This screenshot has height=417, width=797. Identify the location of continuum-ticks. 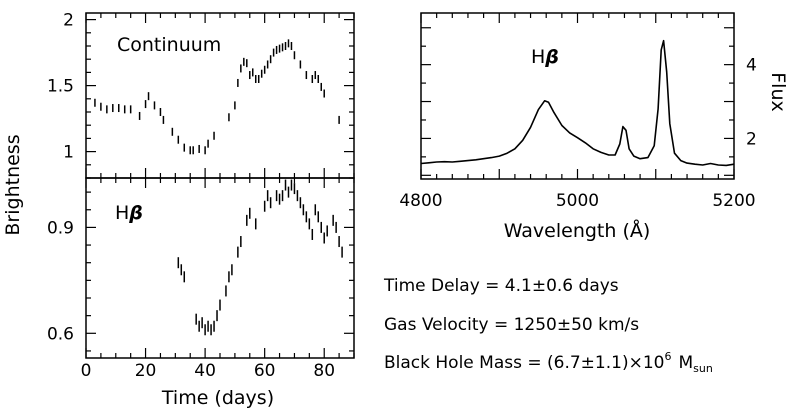
(220, 96).